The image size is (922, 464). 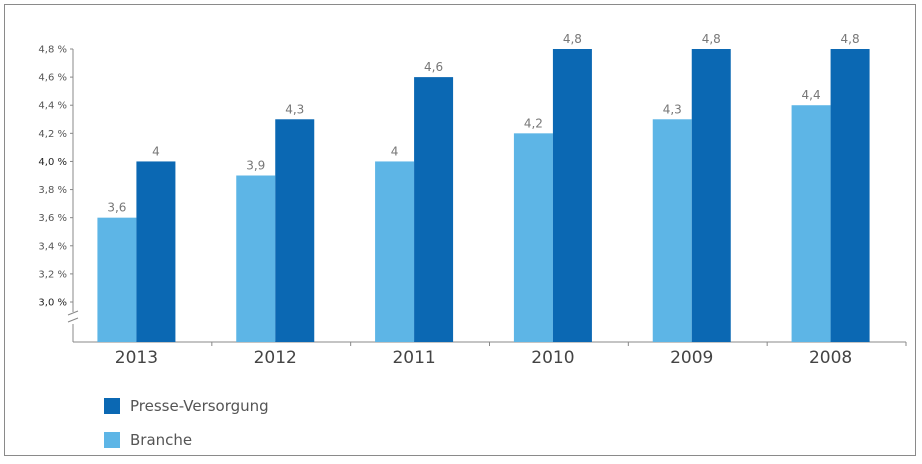 I want to click on x-tick-label: 2009, so click(x=691, y=358).